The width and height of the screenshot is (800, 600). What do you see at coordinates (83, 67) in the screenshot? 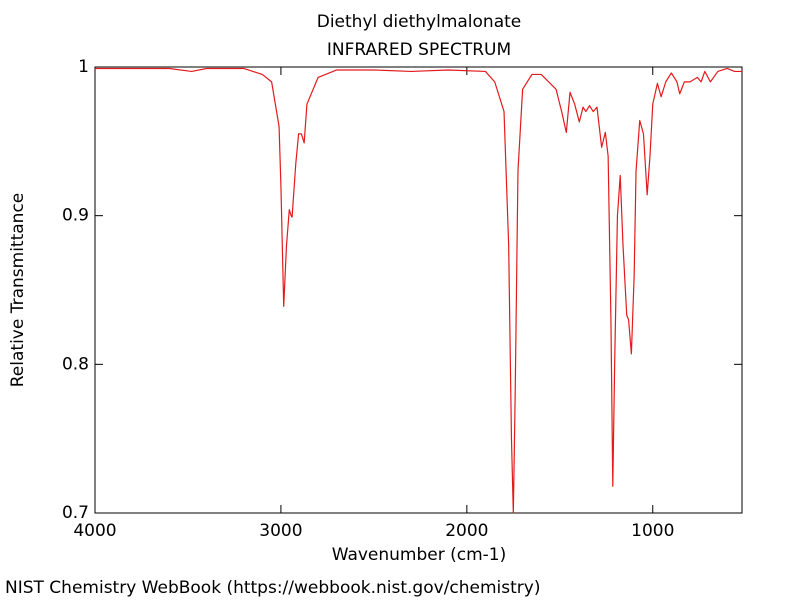
I see `y-tick-label: 1` at bounding box center [83, 67].